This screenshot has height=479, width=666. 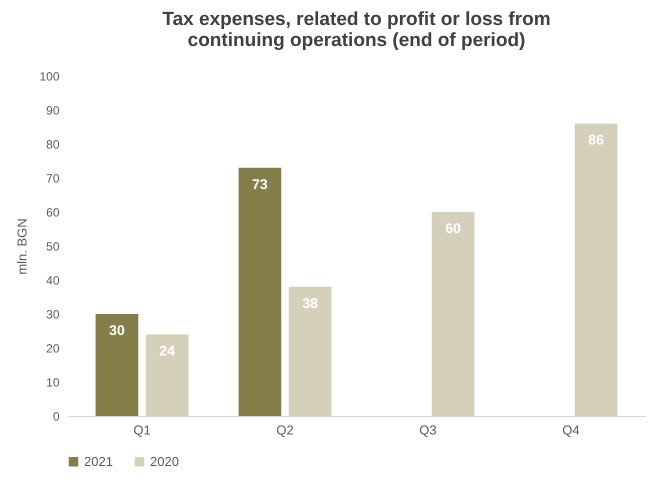 What do you see at coordinates (56, 417) in the screenshot?
I see `y-tick-label: 0` at bounding box center [56, 417].